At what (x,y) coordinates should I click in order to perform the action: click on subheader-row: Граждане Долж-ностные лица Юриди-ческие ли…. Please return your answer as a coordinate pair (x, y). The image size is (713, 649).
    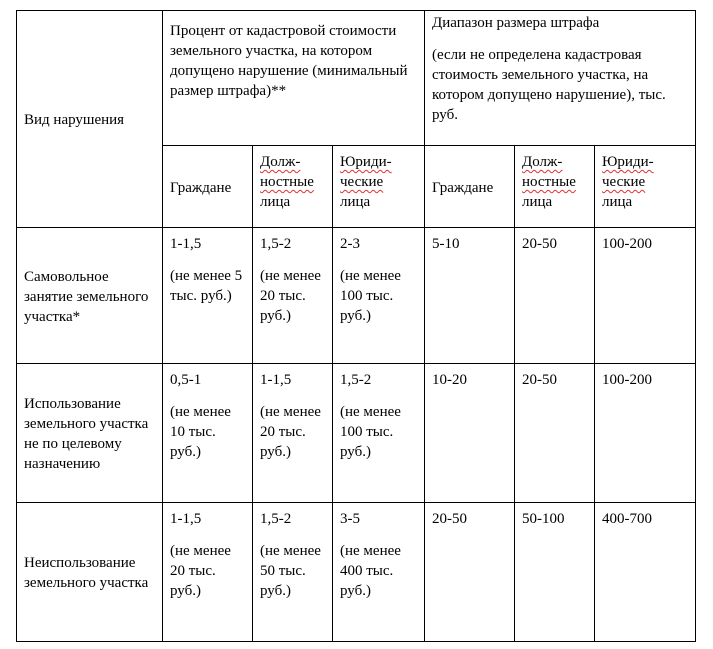
    Looking at the image, I should click on (356, 186).